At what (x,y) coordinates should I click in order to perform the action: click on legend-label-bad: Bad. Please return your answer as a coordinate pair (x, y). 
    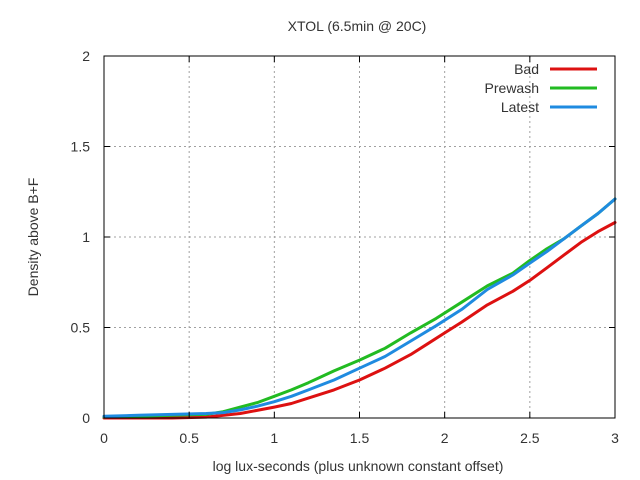
    Looking at the image, I should click on (526, 69).